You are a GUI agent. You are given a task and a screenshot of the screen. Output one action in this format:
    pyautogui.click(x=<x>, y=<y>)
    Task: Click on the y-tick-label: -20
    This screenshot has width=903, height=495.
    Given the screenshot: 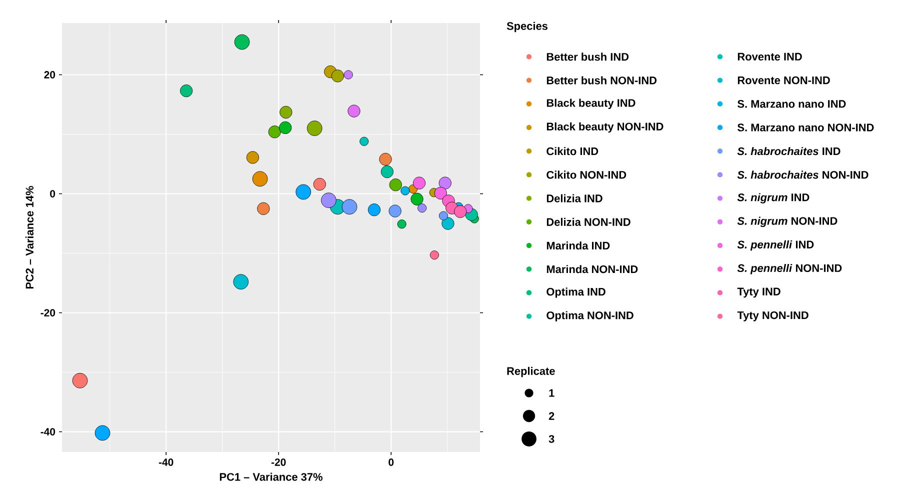 What is the action you would take?
    pyautogui.click(x=48, y=312)
    